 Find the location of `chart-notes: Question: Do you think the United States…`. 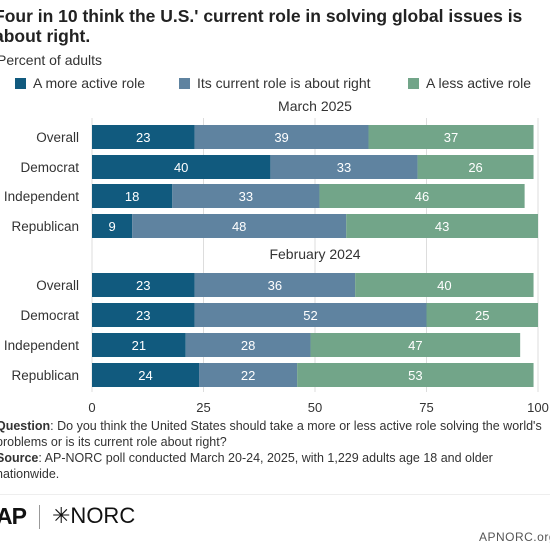

chart-notes: Question: Do you think the United States… is located at coordinates (275, 450).